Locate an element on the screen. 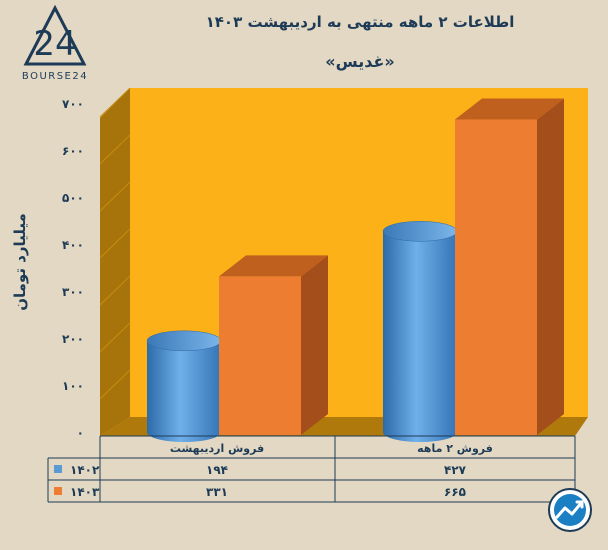  plot-side-wall is located at coordinates (115, 262).